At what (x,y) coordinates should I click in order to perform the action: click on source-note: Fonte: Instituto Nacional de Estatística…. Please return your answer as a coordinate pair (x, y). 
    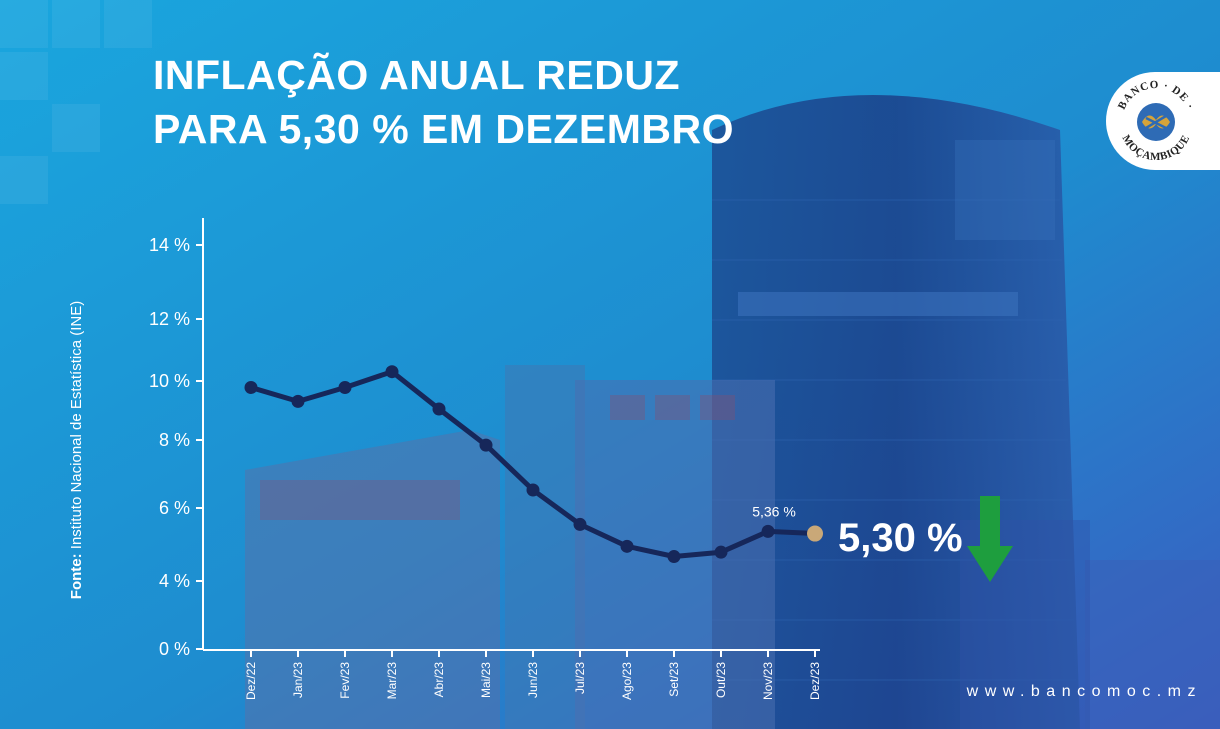
    Looking at the image, I should click on (78, 450).